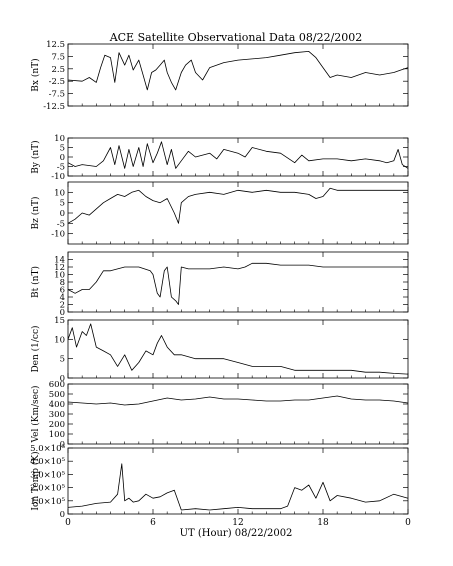 The width and height of the screenshot is (453, 566). I want to click on x-axis-label: UT (Hour) 08/22/2002, so click(236, 533).